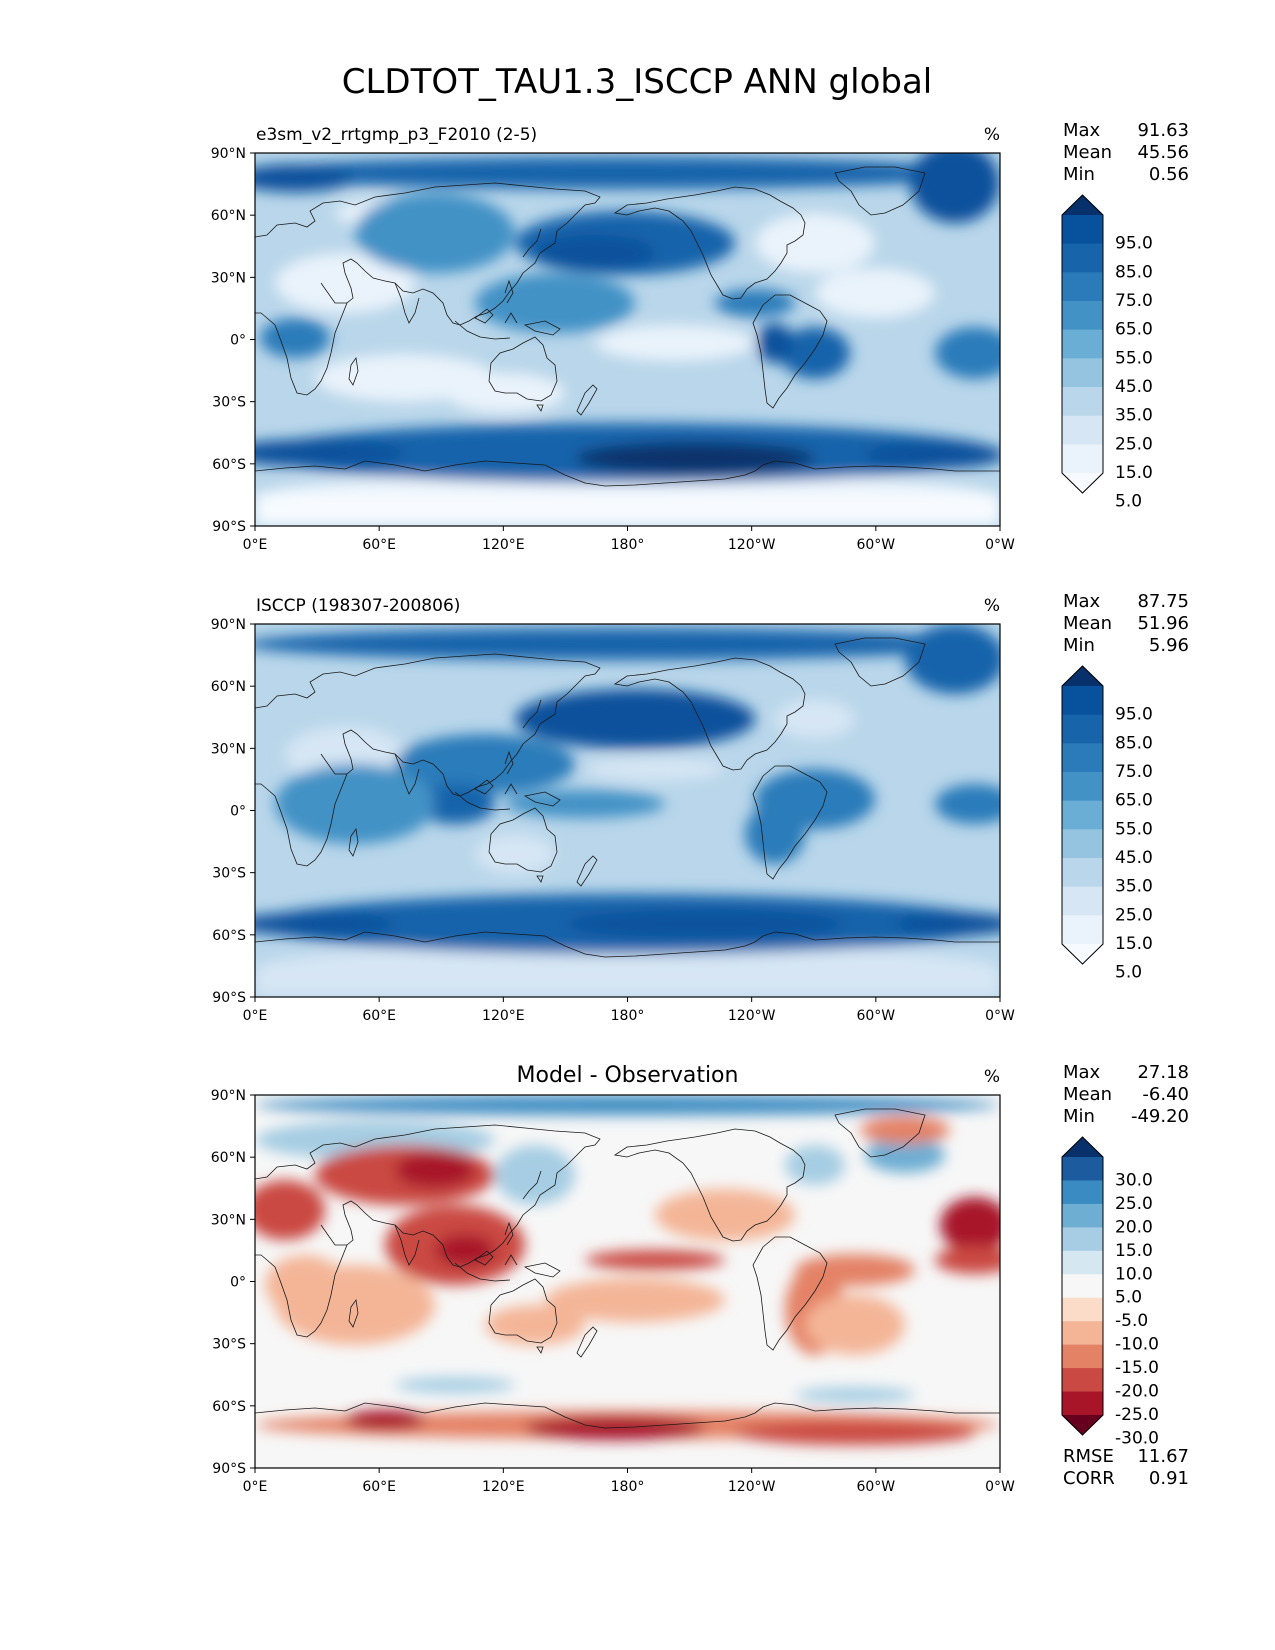 The height and width of the screenshot is (1650, 1275). I want to click on colorbar-tick-label: 20.0, so click(1134, 1227).